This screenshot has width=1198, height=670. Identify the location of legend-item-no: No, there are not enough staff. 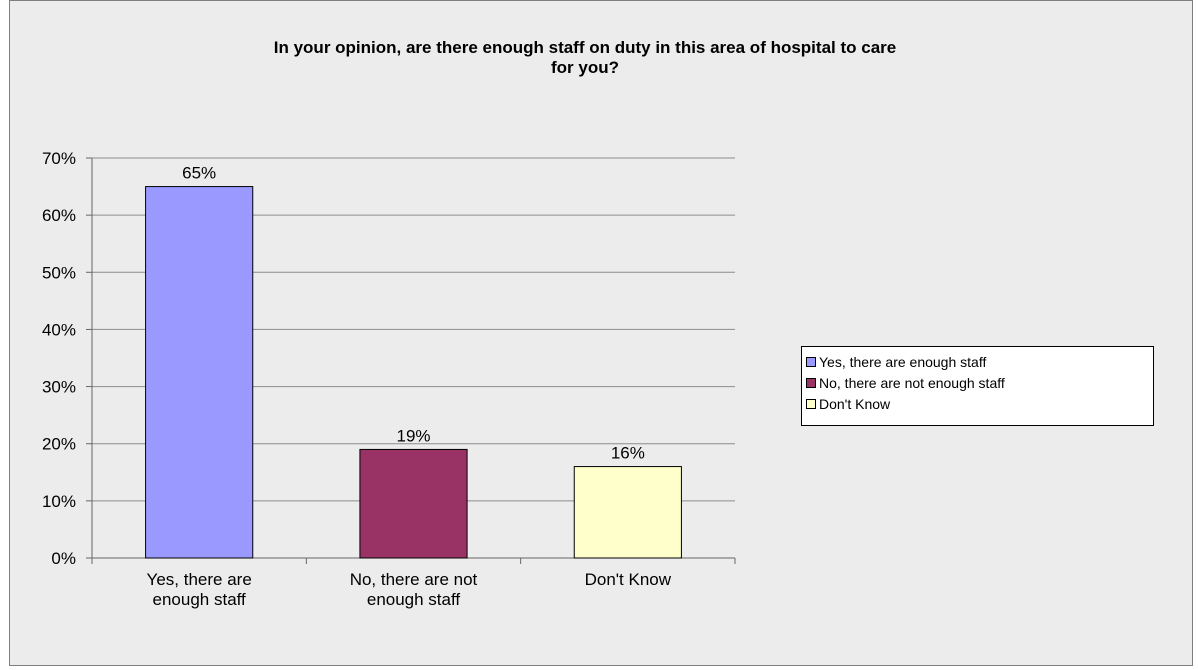
(979, 382).